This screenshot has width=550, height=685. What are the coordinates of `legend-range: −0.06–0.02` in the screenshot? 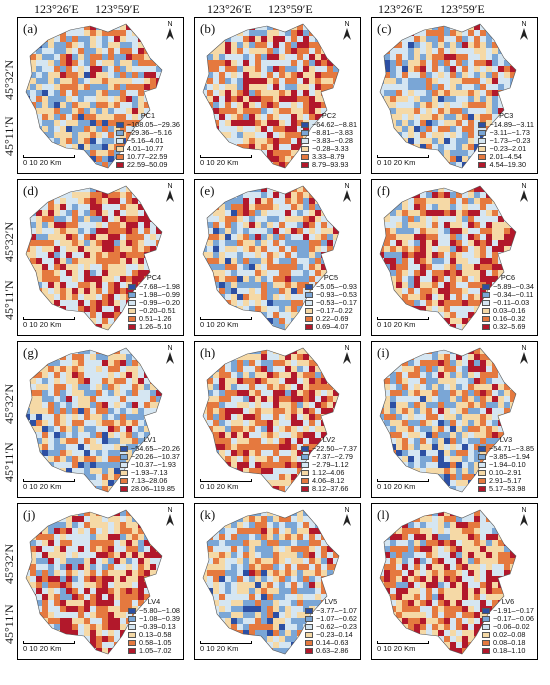 It's located at (511, 626).